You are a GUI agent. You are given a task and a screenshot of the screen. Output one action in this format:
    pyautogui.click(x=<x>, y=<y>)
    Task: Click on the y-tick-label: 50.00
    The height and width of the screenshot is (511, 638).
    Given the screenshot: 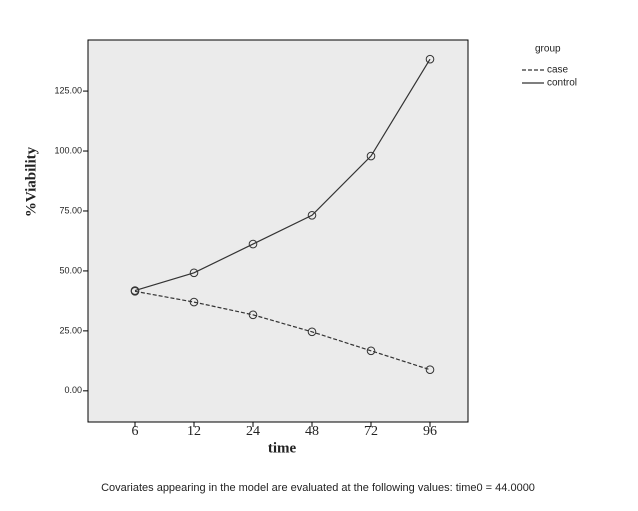 What is the action you would take?
    pyautogui.click(x=70, y=270)
    